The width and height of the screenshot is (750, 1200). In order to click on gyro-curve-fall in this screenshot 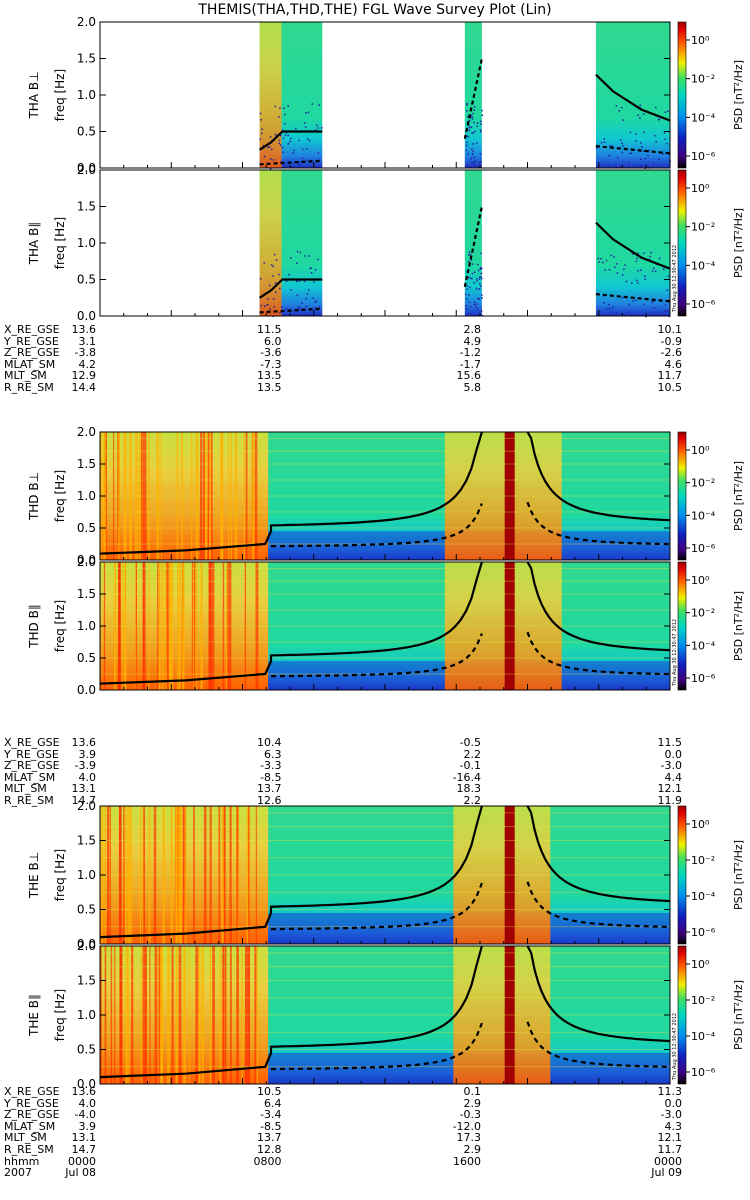, I will do `click(633, 97)`.